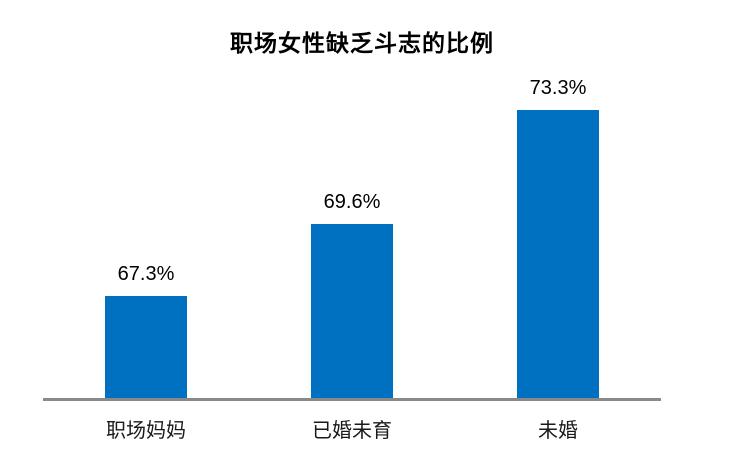 The height and width of the screenshot is (459, 747). Describe the element at coordinates (352, 399) in the screenshot. I see `x-axis-line` at that location.